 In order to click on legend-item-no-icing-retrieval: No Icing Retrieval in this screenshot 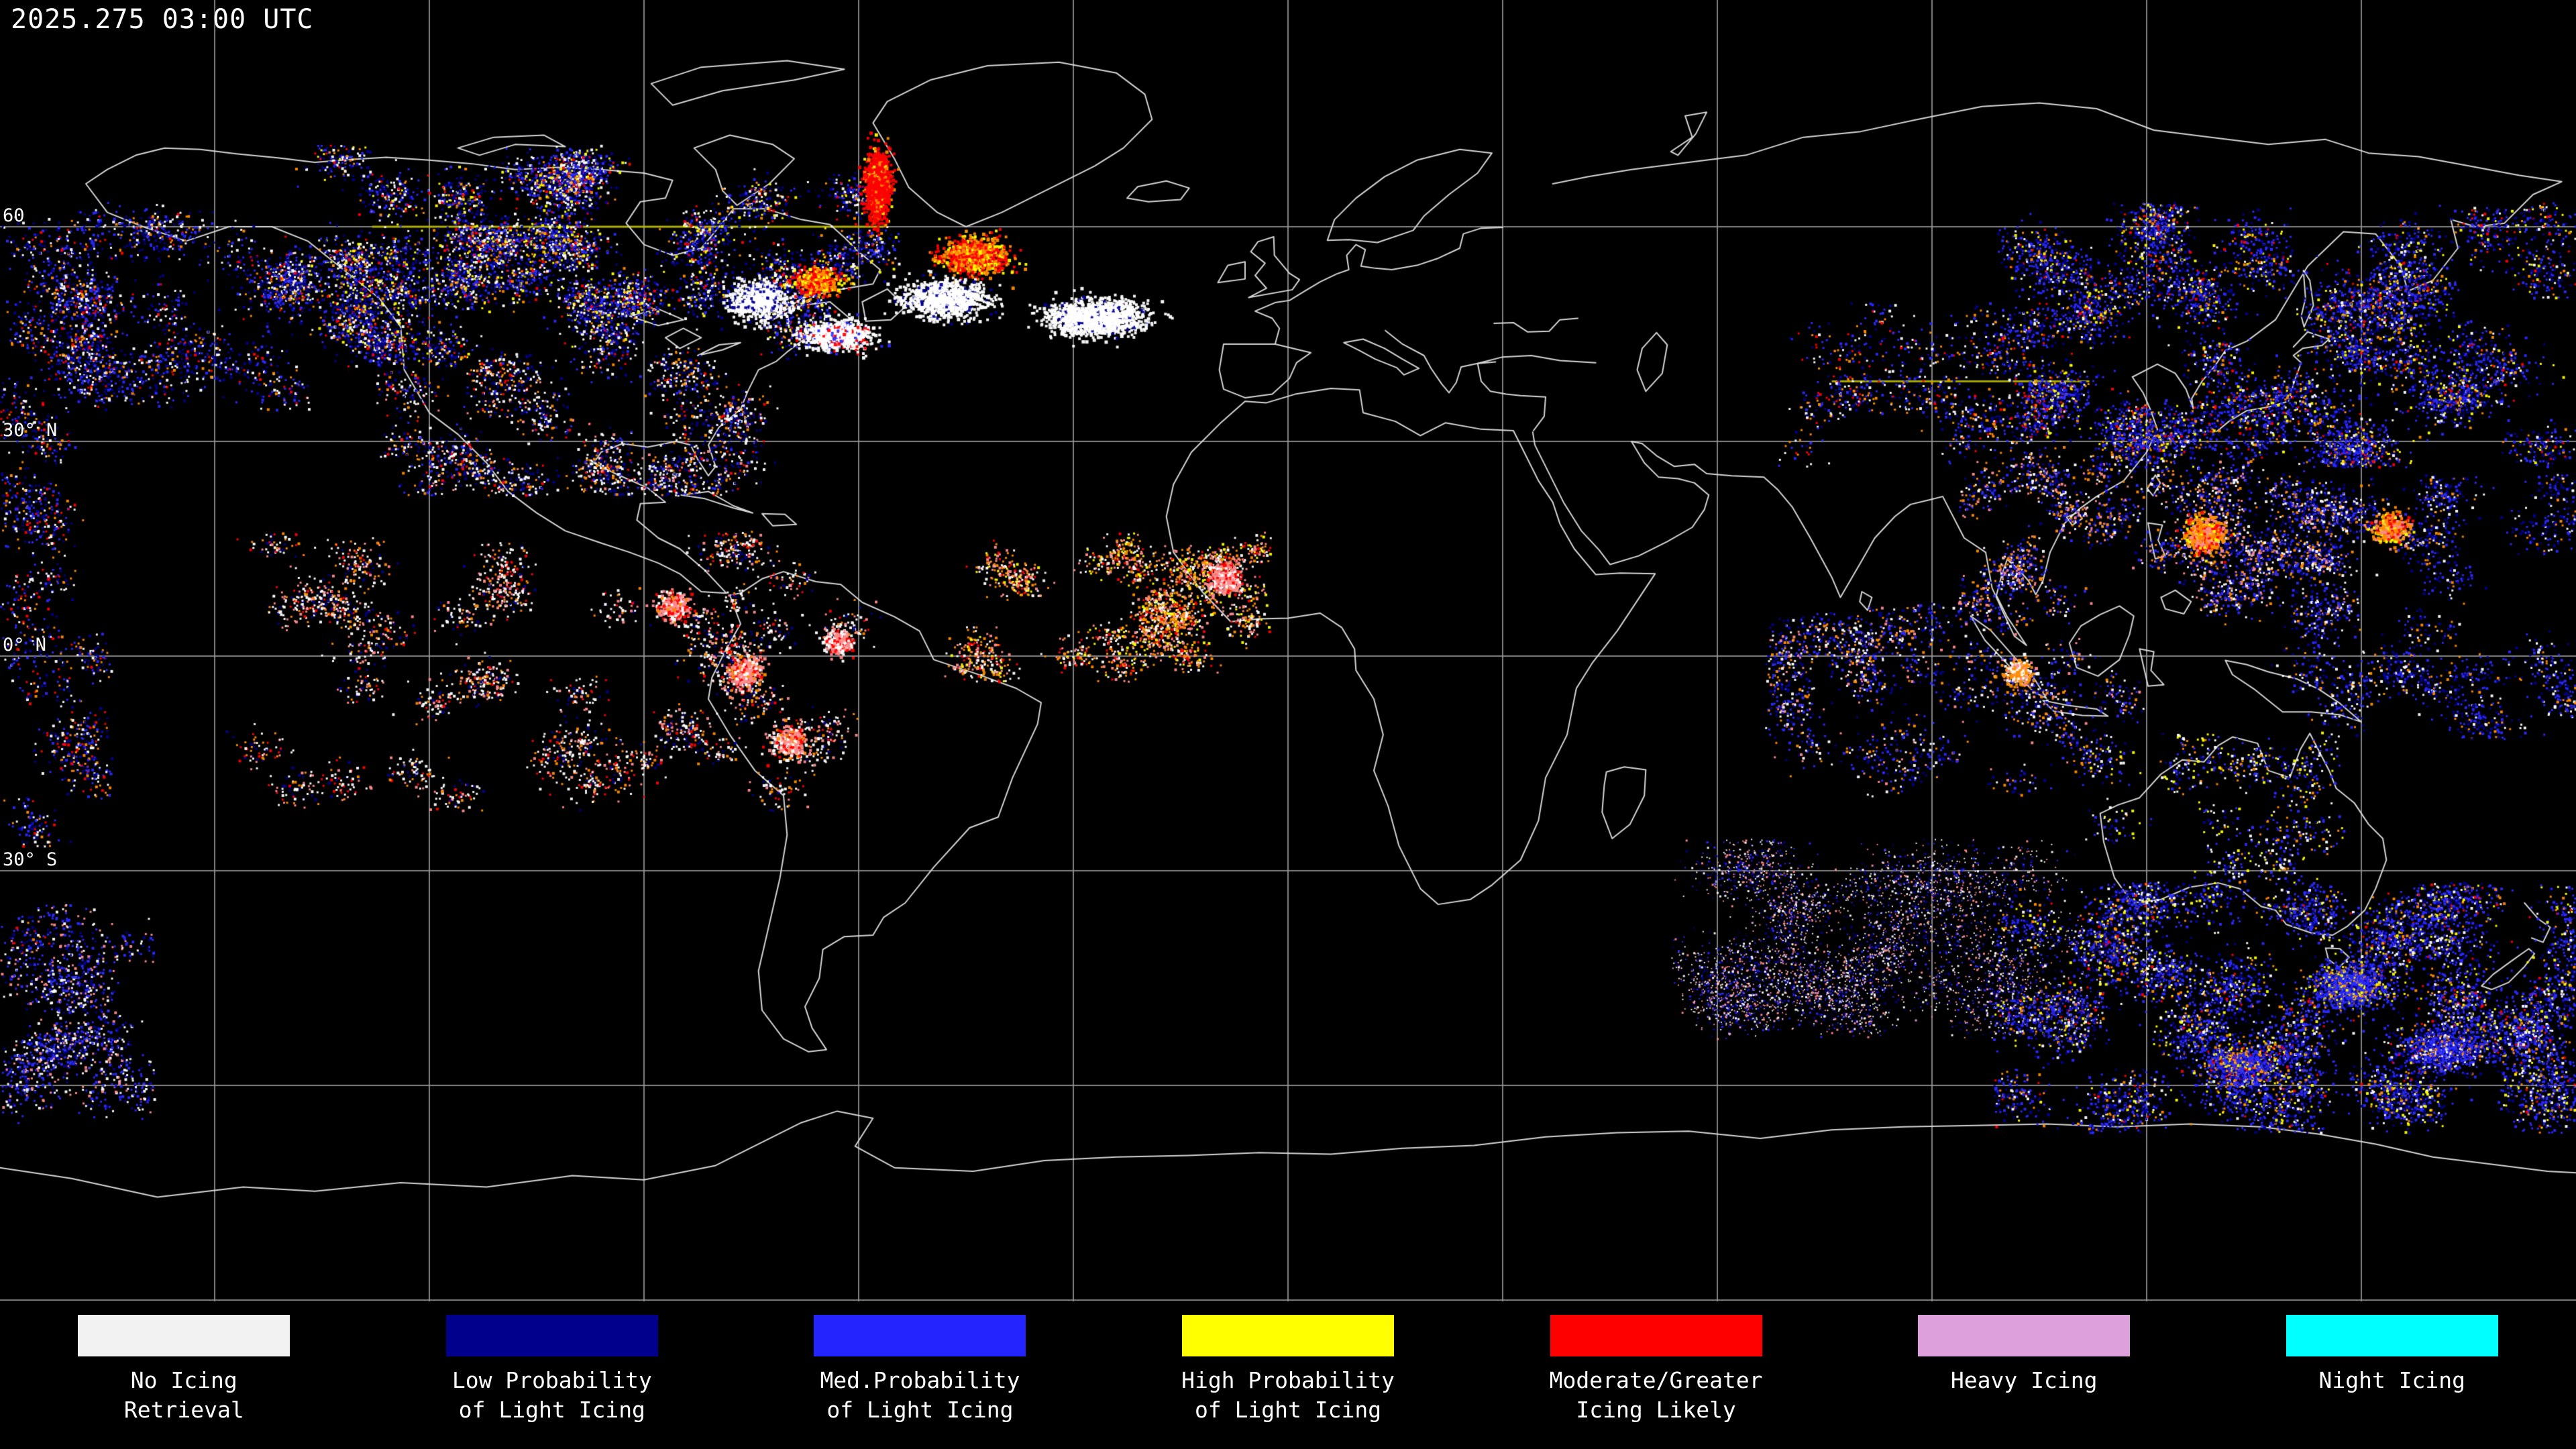, I will do `click(184, 1366)`.